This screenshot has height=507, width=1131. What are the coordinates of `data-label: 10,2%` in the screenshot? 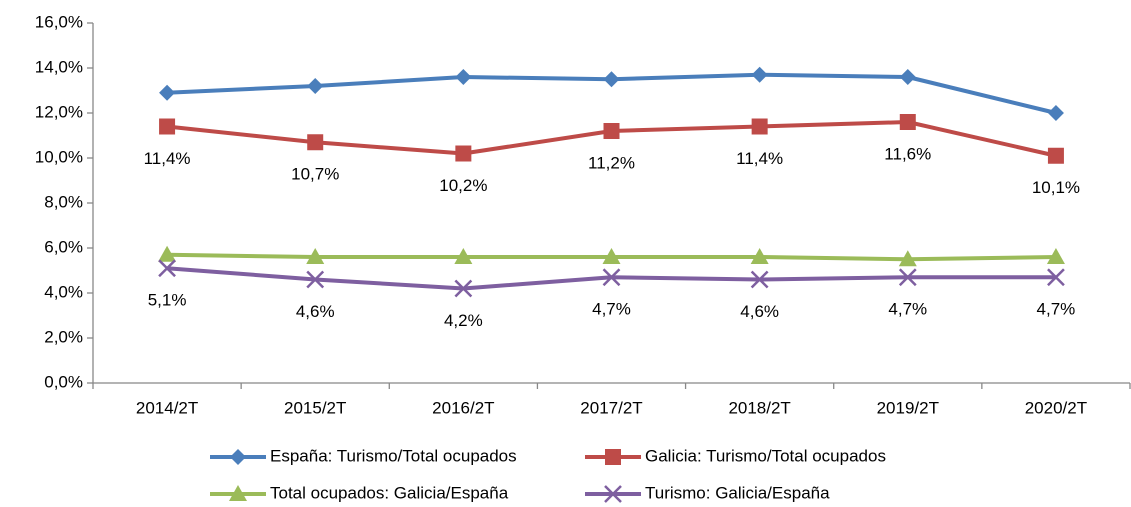 It's located at (463, 185).